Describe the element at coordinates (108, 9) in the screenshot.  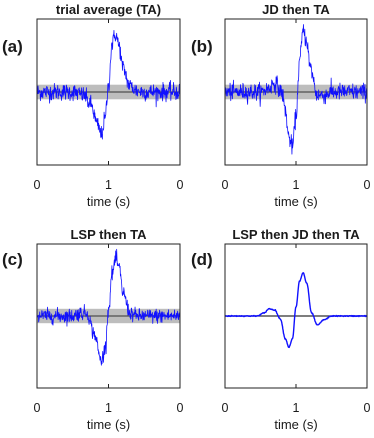
I see `panel-title: trial average (TA)` at that location.